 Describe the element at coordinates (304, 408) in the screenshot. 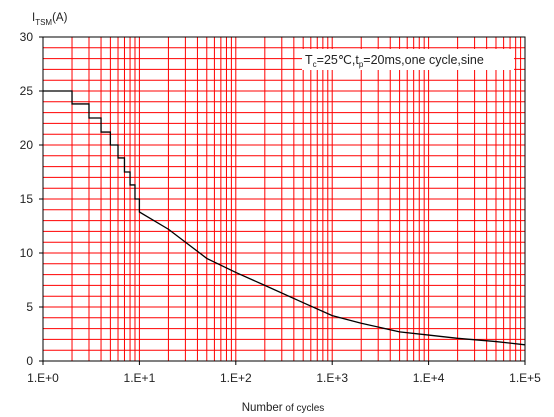

I see `x-axis-title-suffix: of cycles` at that location.